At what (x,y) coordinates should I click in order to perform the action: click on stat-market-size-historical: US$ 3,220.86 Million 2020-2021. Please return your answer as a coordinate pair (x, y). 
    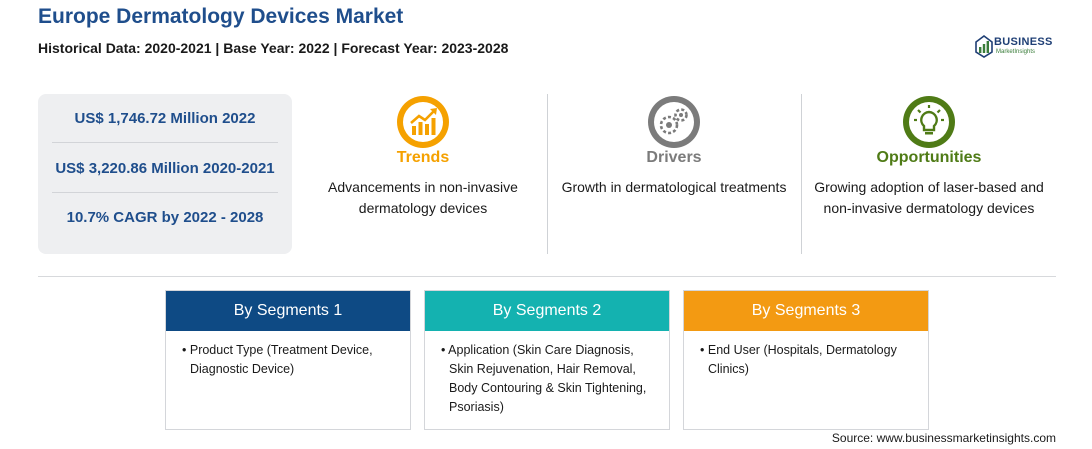
    Looking at the image, I should click on (165, 168).